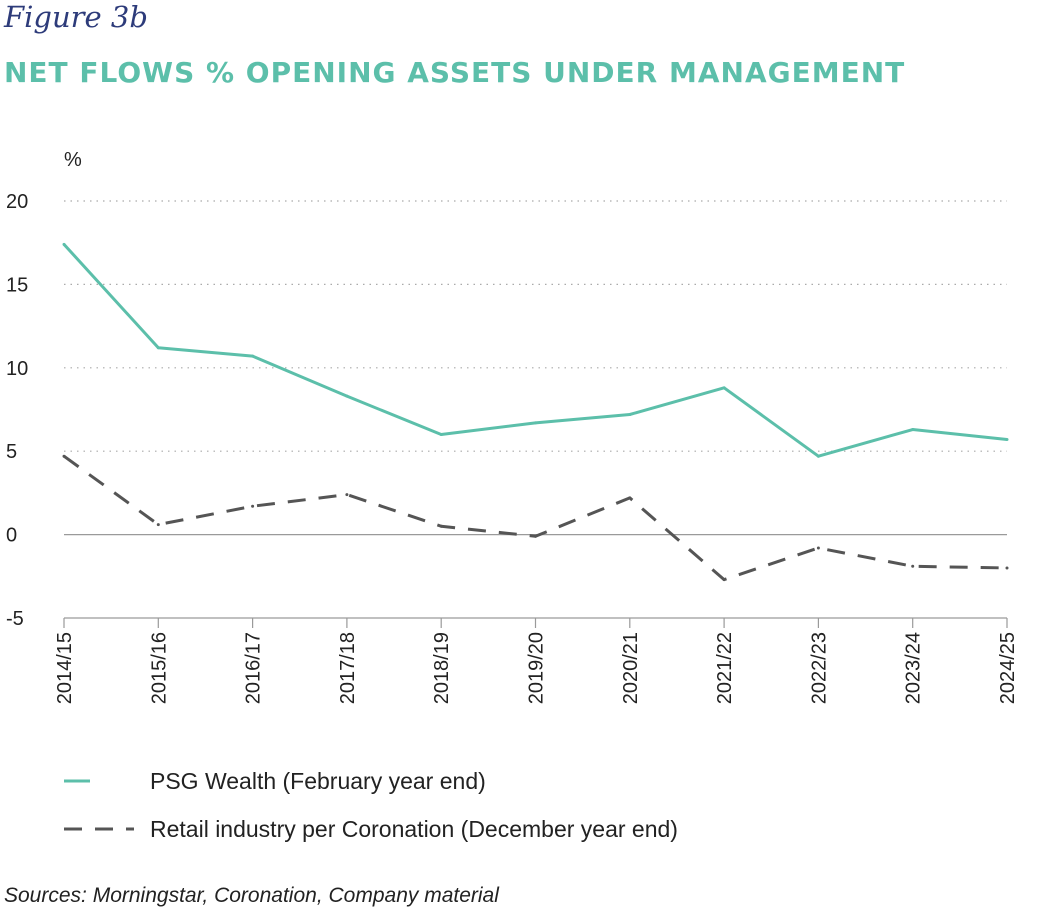  I want to click on y-tick-label: -5, so click(15, 619).